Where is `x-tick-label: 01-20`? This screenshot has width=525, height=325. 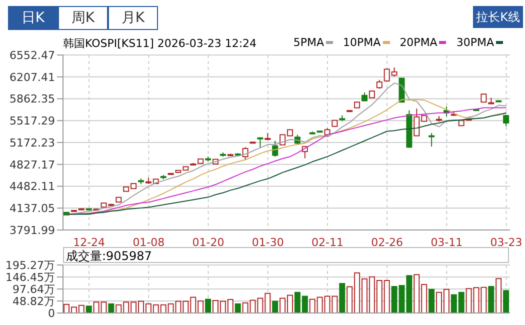 x-tick-label: 01-20 is located at coordinates (208, 242).